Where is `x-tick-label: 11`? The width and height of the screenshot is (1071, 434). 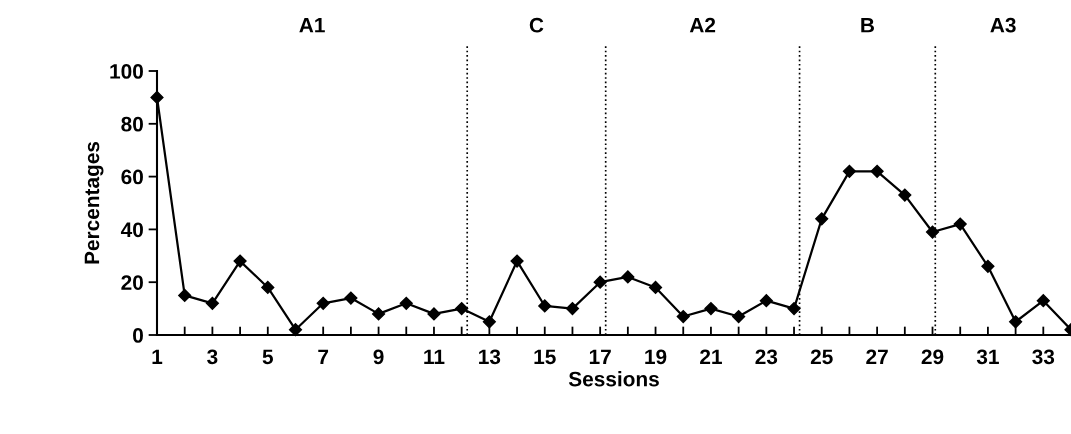
x-tick-label: 11 is located at coordinates (434, 356).